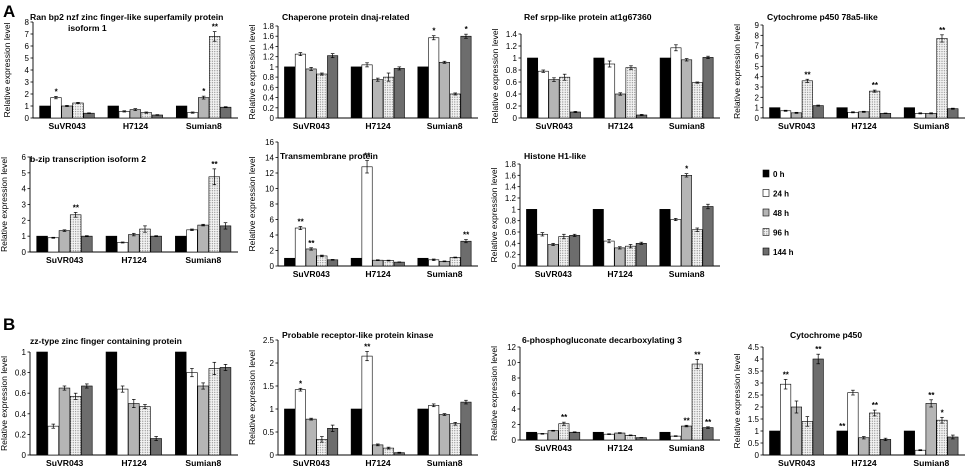  Describe the element at coordinates (290, 262) in the screenshot. I see `chart-6-bar-suvr043-0-h` at that location.